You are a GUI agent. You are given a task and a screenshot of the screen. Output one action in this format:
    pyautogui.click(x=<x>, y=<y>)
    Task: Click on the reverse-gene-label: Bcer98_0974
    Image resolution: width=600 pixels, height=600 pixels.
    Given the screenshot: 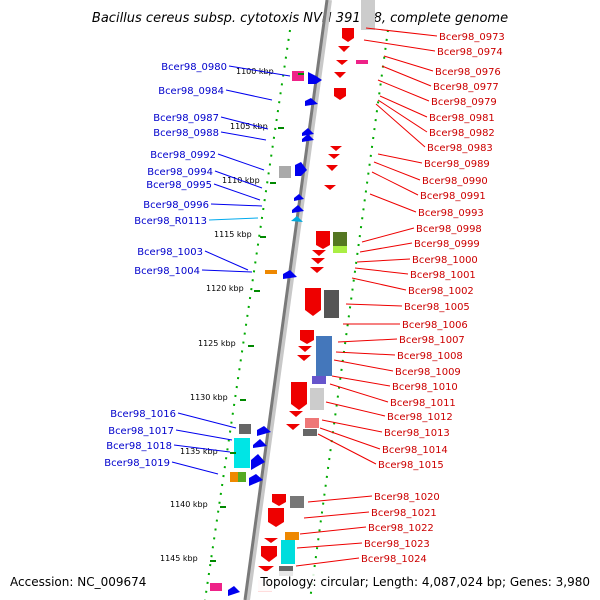 What is the action you would take?
    pyautogui.click(x=470, y=52)
    